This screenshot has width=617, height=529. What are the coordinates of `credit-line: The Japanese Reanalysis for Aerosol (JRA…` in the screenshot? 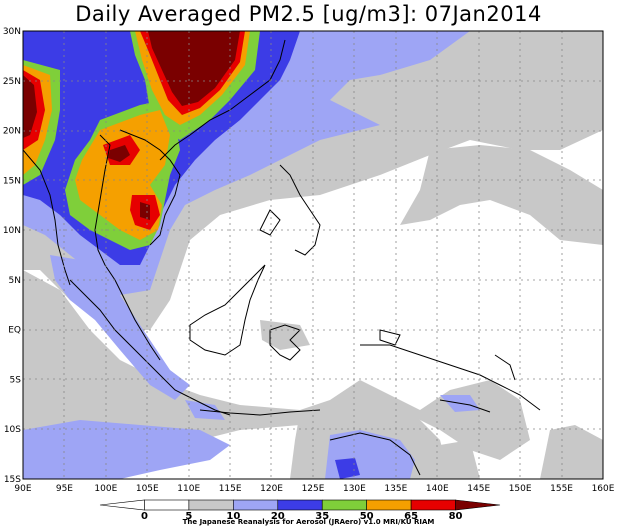 It's located at (308, 522).